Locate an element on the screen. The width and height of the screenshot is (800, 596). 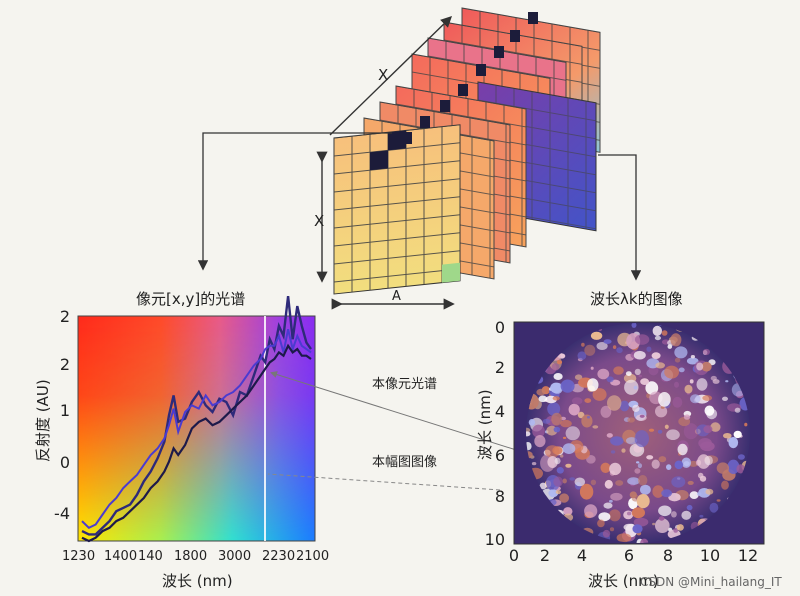
arrow-to-image is located at coordinates (620, 217).